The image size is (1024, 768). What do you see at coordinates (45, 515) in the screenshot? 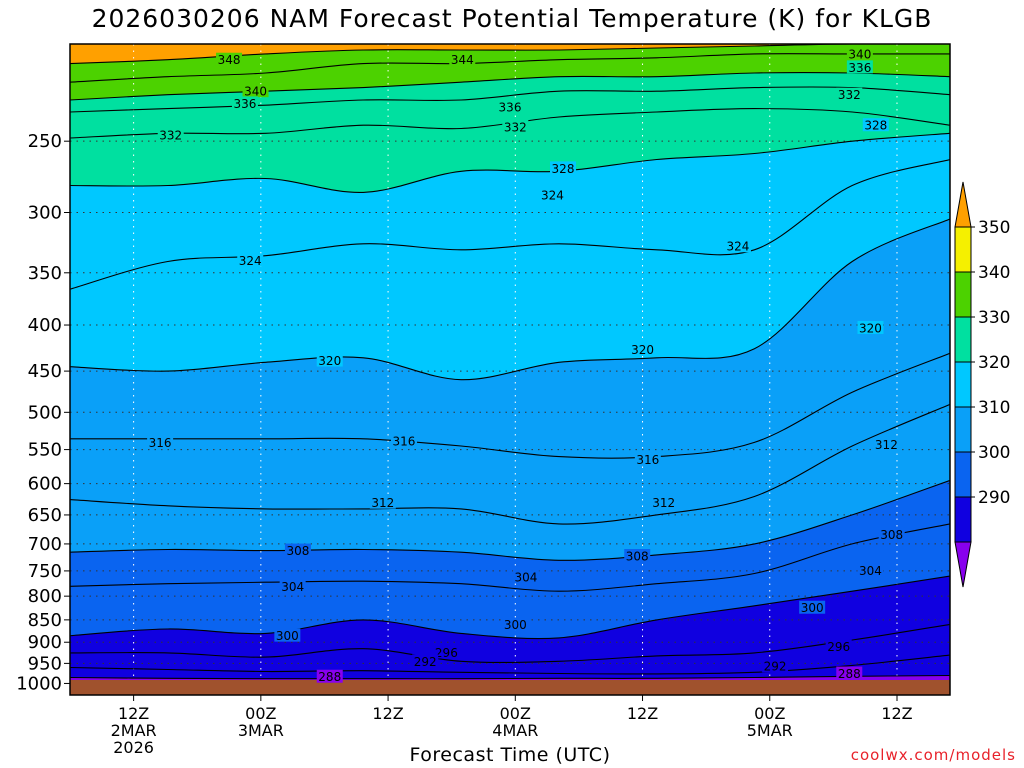
I see `y-tick-label: 650` at bounding box center [45, 515].